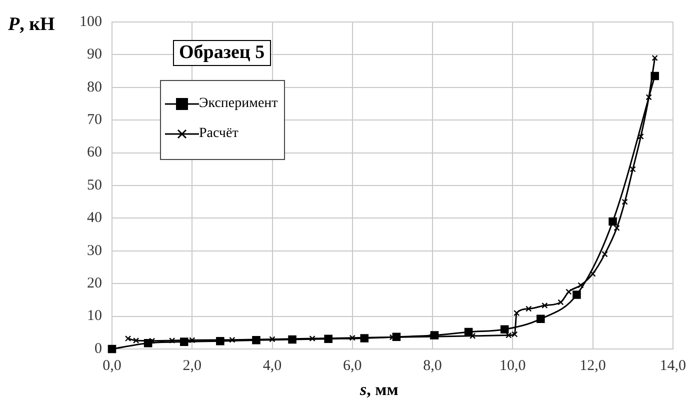 This screenshot has width=694, height=405. What do you see at coordinates (192, 366) in the screenshot?
I see `x-tick-label: 2,0` at bounding box center [192, 366].